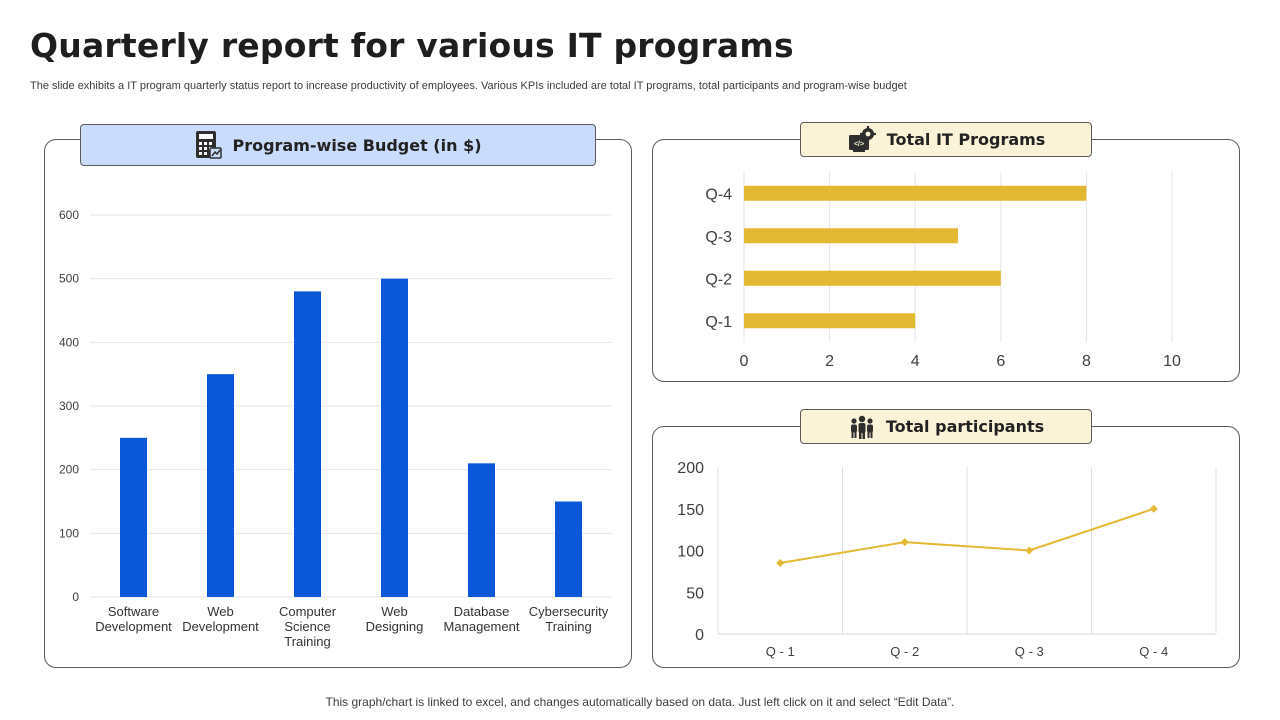 The height and width of the screenshot is (720, 1280). Describe the element at coordinates (357, 145) in the screenshot. I see `budget-header-label: Program-wise Budget (in $)` at that location.